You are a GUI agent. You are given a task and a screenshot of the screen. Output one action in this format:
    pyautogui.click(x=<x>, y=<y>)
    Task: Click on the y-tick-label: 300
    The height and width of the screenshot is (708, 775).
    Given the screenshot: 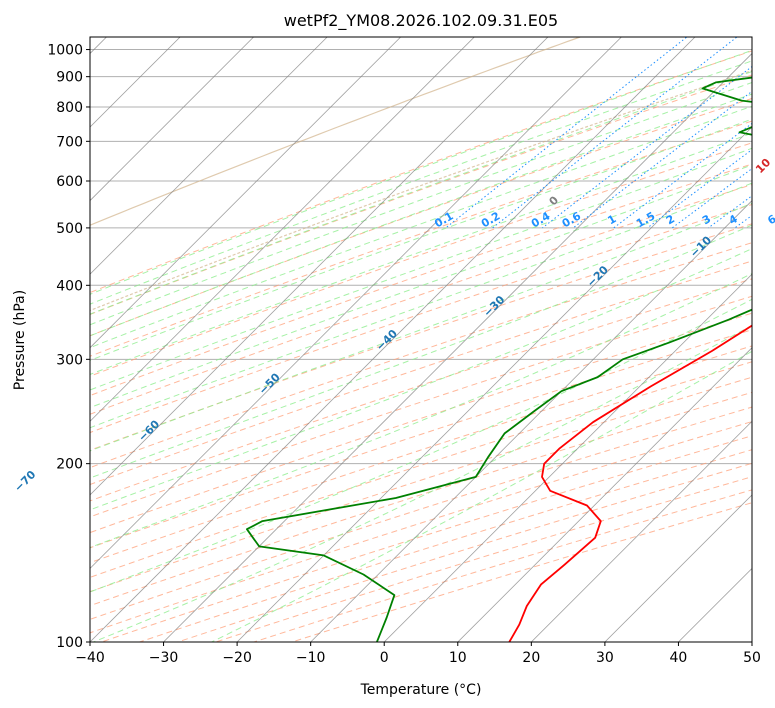 What is the action you would take?
    pyautogui.click(x=69, y=360)
    